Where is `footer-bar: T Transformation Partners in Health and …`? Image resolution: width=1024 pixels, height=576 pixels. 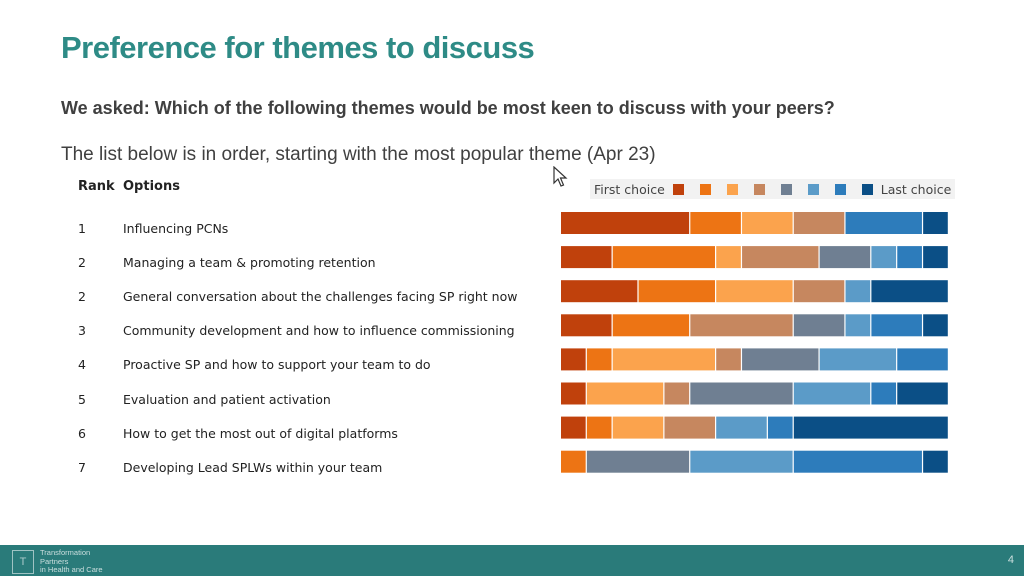 footer-bar: T Transformation Partners in Health and … is located at coordinates (512, 560).